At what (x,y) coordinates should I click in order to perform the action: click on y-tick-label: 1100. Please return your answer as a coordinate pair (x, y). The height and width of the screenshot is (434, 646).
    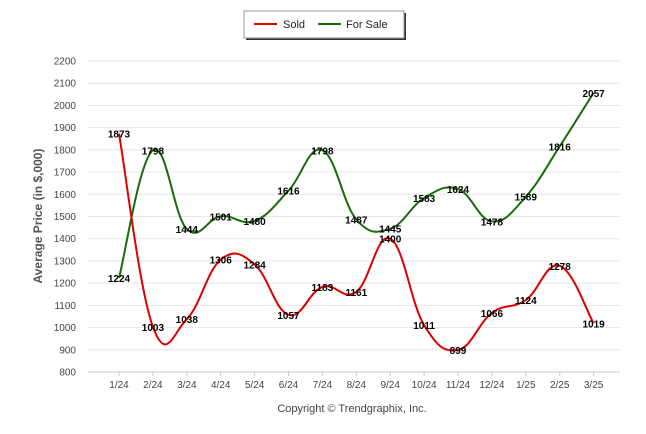
    Looking at the image, I should click on (65, 306).